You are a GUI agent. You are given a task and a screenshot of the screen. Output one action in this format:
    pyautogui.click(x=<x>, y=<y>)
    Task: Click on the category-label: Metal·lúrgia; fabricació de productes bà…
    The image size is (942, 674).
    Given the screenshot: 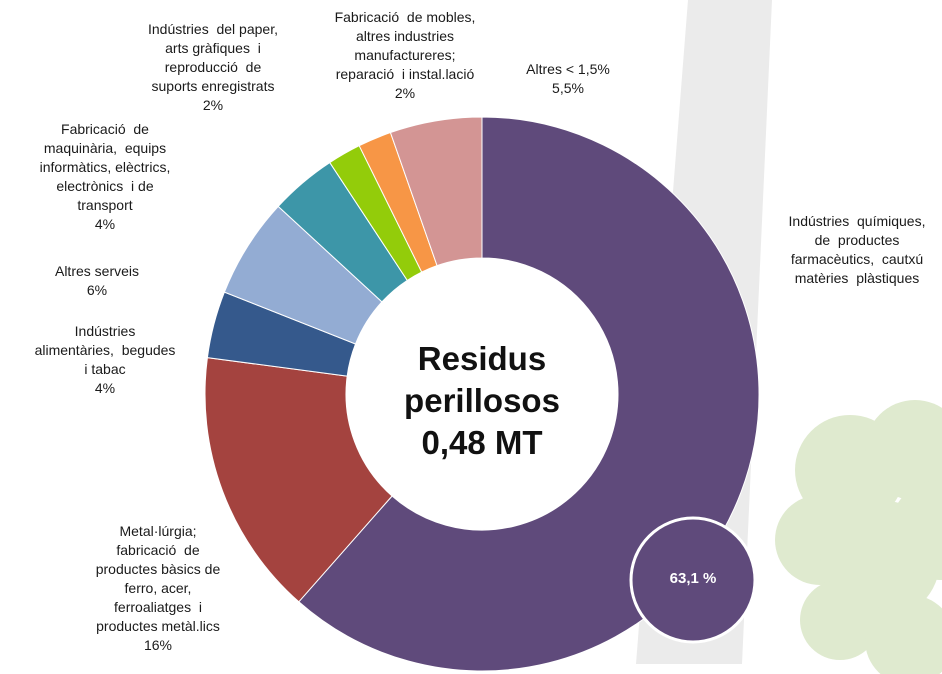 What is the action you would take?
    pyautogui.click(x=158, y=578)
    